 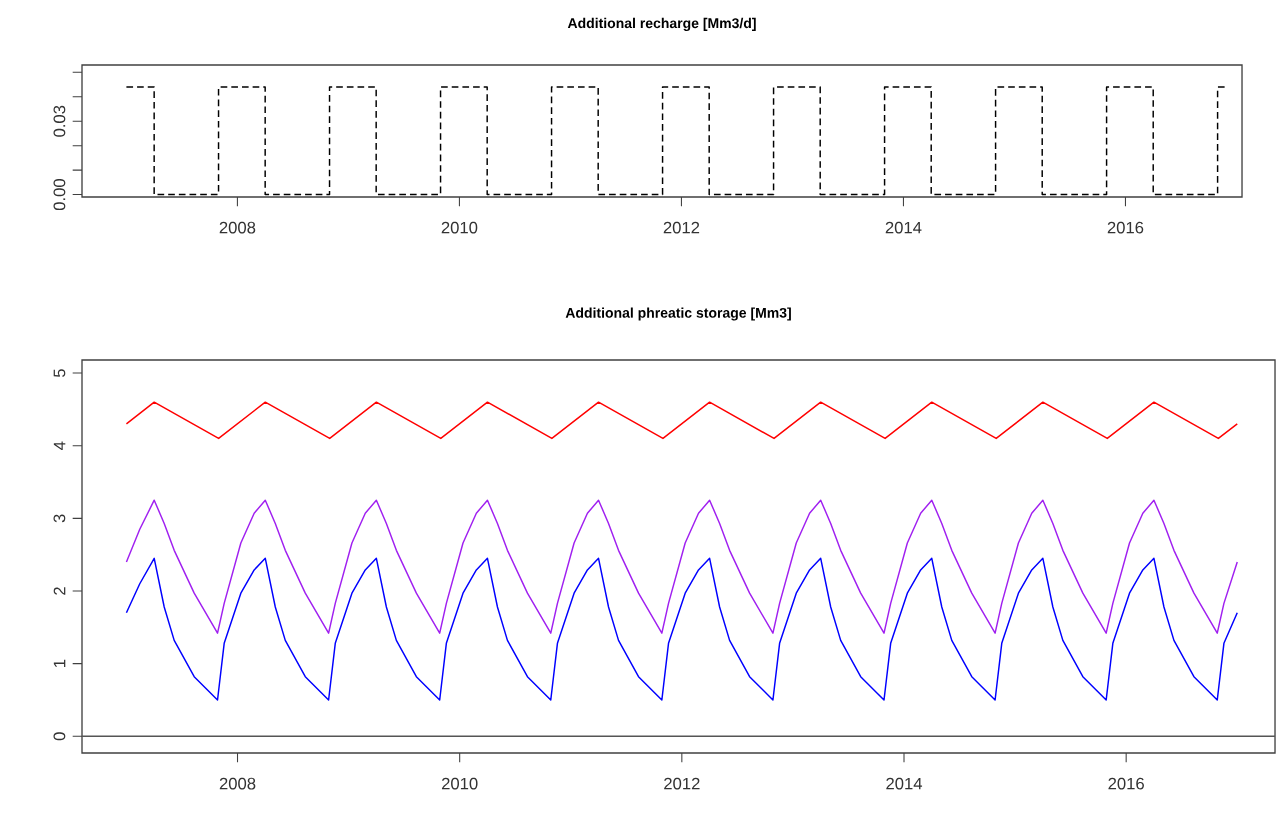 I want to click on y-tick-label: 1, so click(x=59, y=663).